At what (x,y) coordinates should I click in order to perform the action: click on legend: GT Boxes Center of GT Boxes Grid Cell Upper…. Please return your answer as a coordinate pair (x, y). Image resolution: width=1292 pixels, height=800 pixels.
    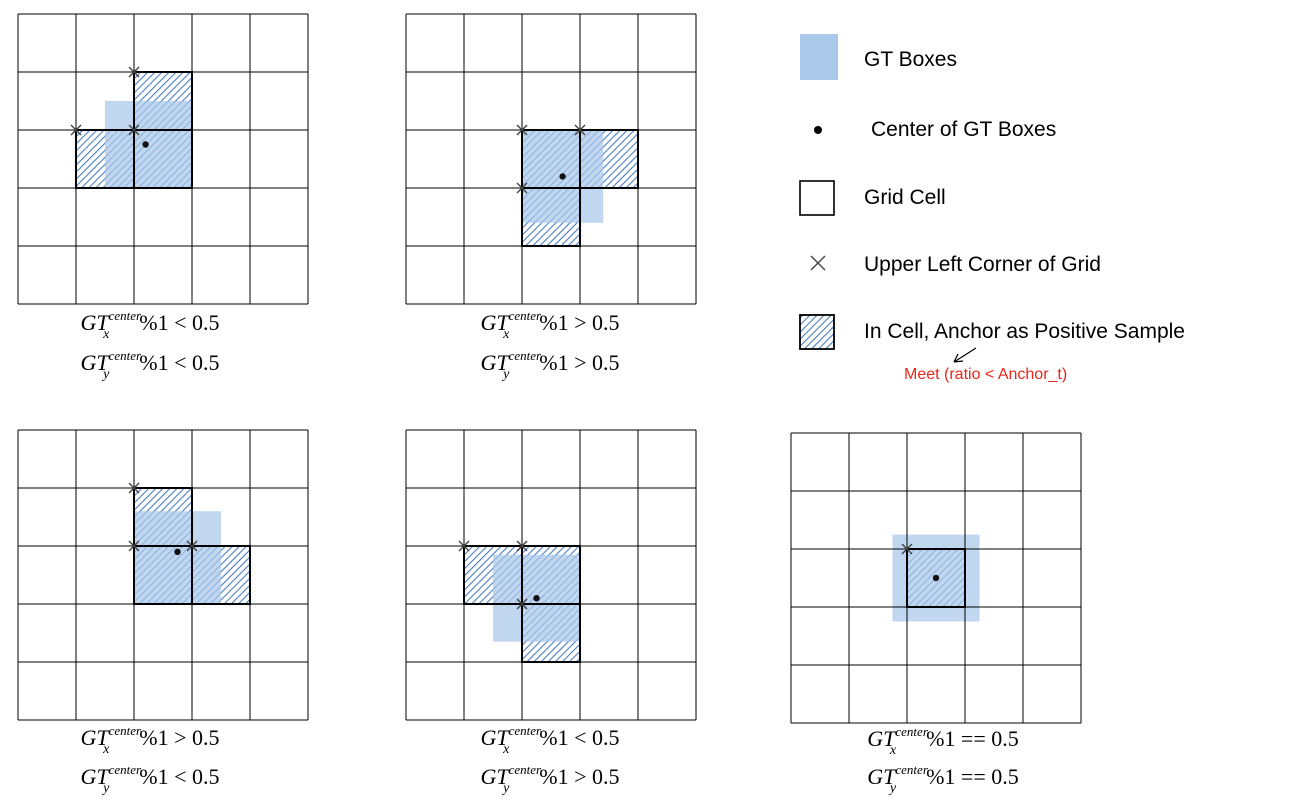
    Looking at the image, I should click on (992, 198).